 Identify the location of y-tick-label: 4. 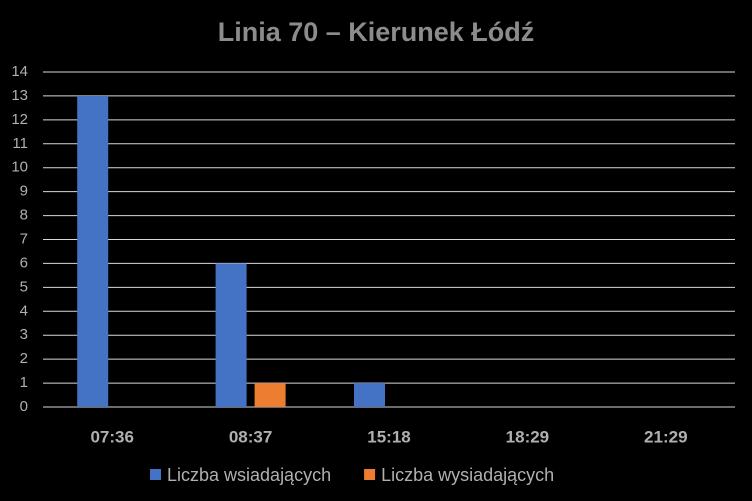
(24, 310).